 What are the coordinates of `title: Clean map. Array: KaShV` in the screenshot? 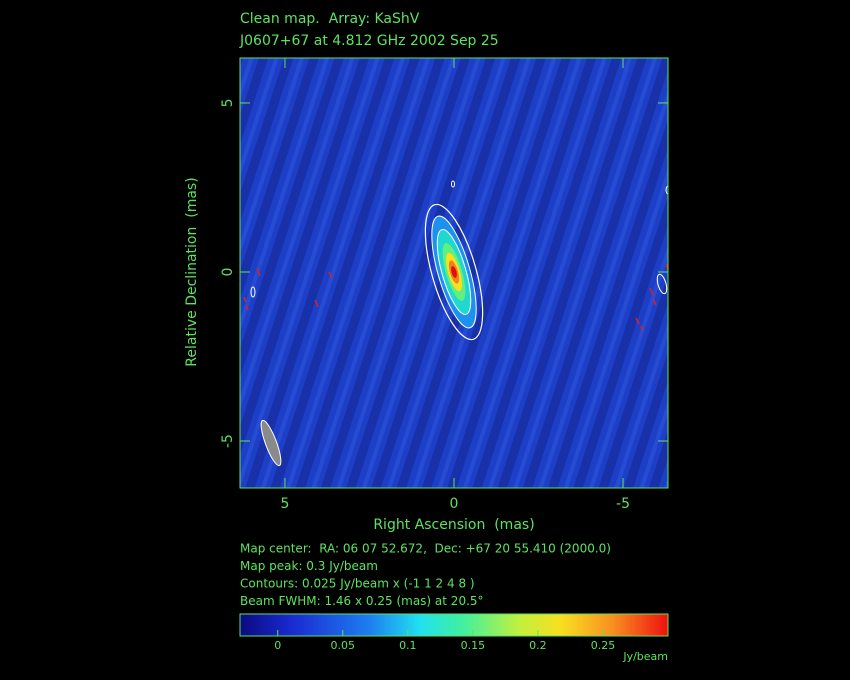 It's located at (330, 19).